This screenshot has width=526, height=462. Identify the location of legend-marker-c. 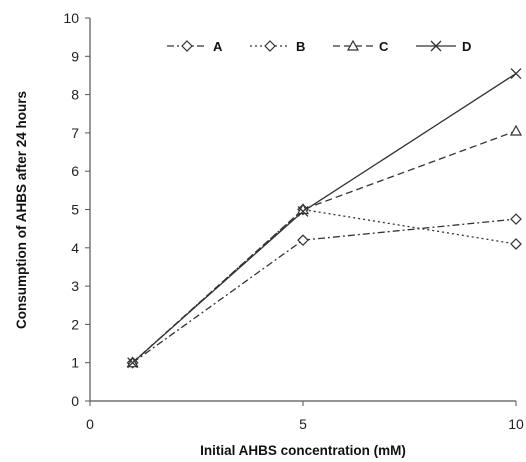
(353, 45).